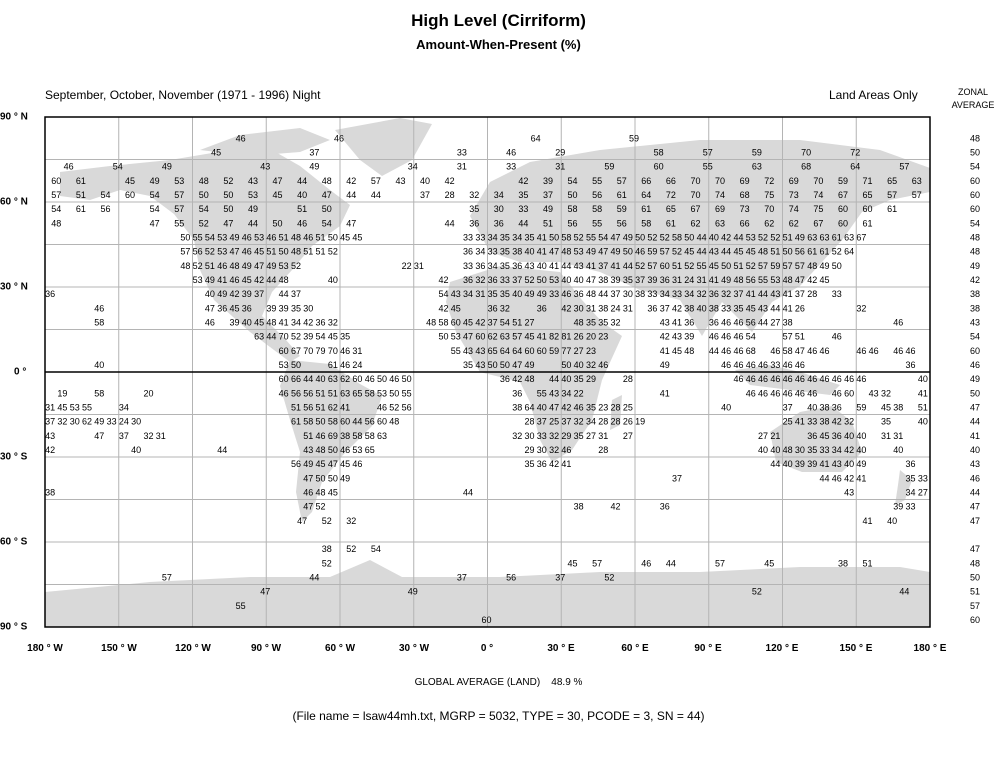 The height and width of the screenshot is (760, 997). What do you see at coordinates (975, 223) in the screenshot?
I see `zonal-average-value: 54` at bounding box center [975, 223].